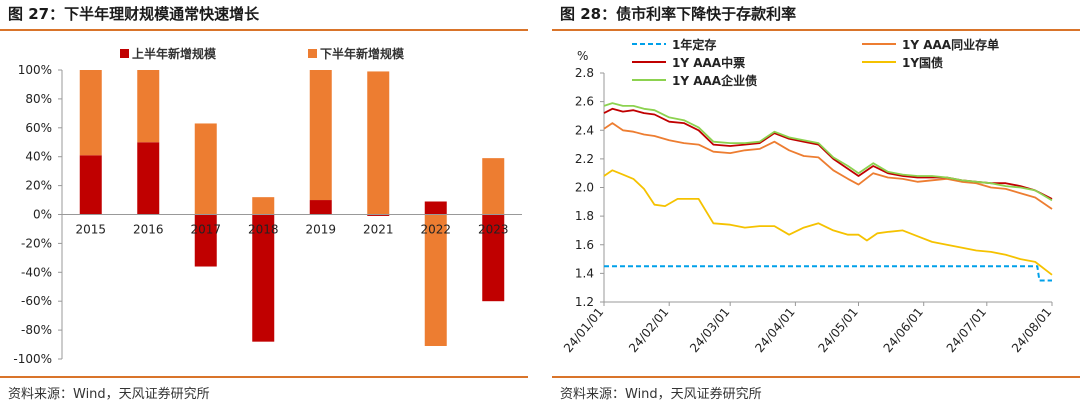  What do you see at coordinates (584, 159) in the screenshot?
I see `y-tick-label: 2.2` at bounding box center [584, 159].